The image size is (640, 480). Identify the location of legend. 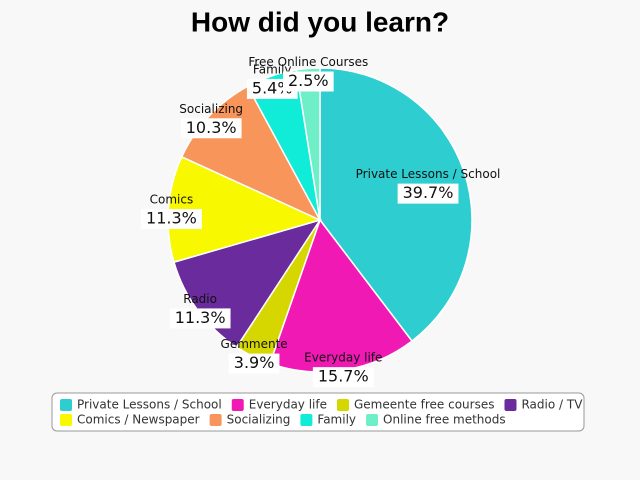
(318, 412).